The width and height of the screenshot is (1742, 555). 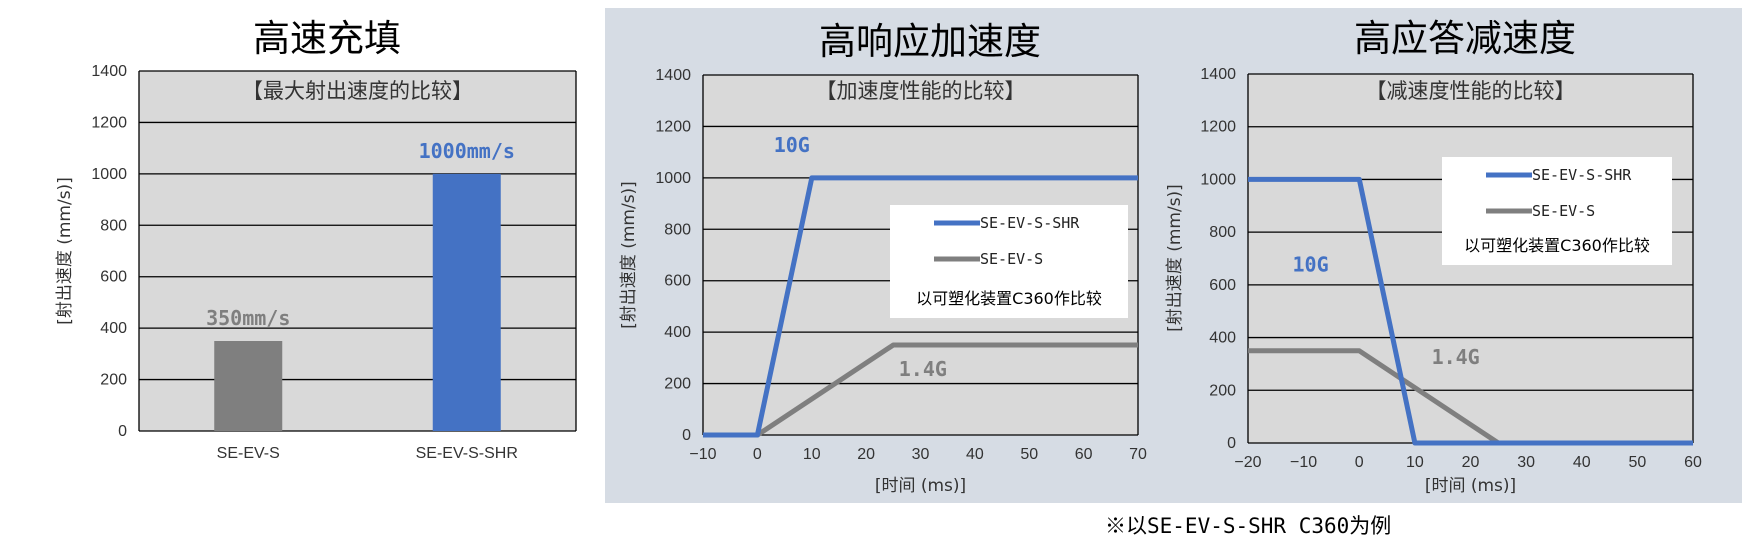 I want to click on chart-title: 高应答减速度, so click(x=1465, y=38).